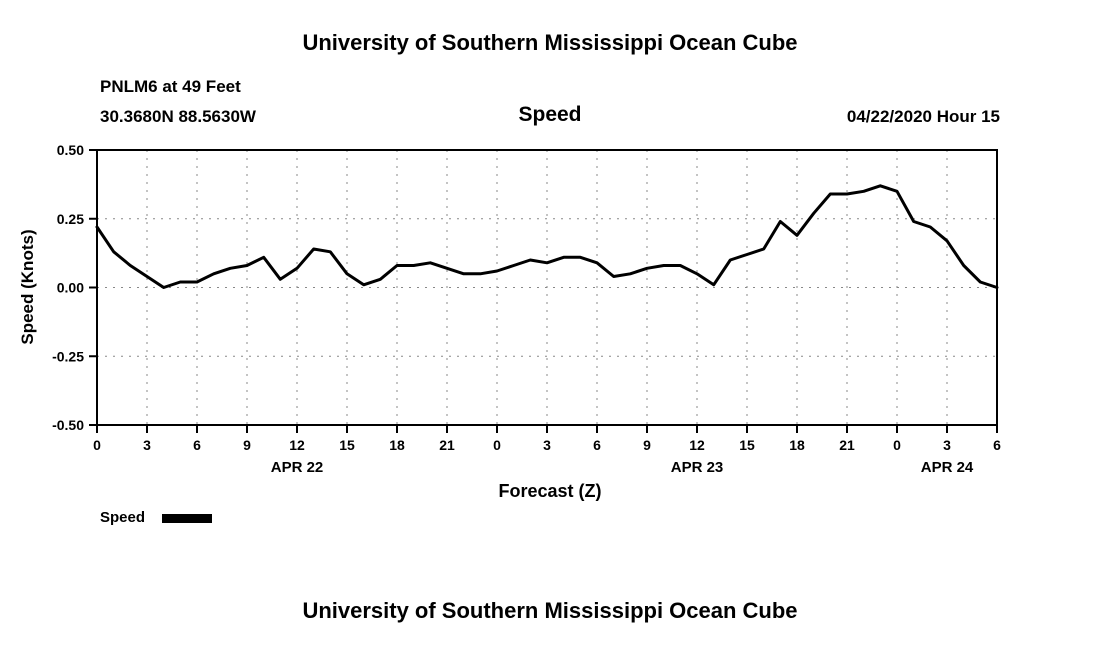  What do you see at coordinates (68, 356) in the screenshot?
I see `y-tick-label: -0.25` at bounding box center [68, 356].